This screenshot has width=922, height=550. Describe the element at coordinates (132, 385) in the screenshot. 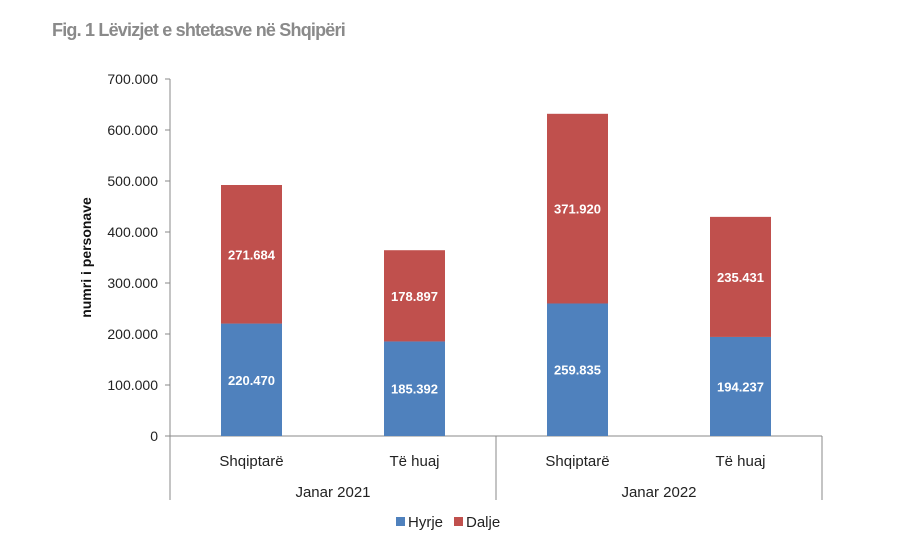

I see `y-tick-label: 100.000` at that location.